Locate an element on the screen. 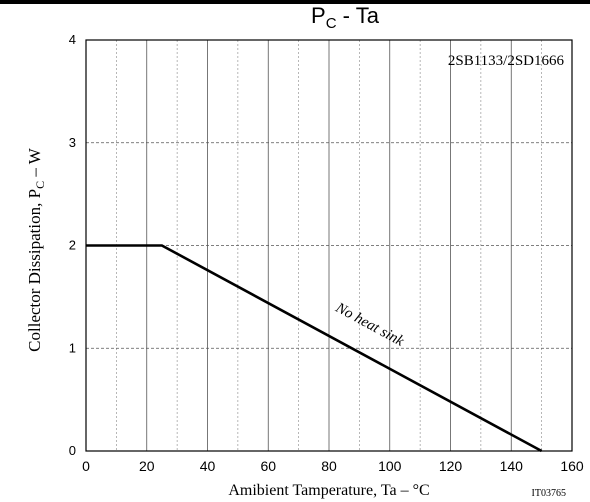 Image resolution: width=590 pixels, height=502 pixels. y-tick-labels: 0 1 2 3 4 is located at coordinates (72, 245).